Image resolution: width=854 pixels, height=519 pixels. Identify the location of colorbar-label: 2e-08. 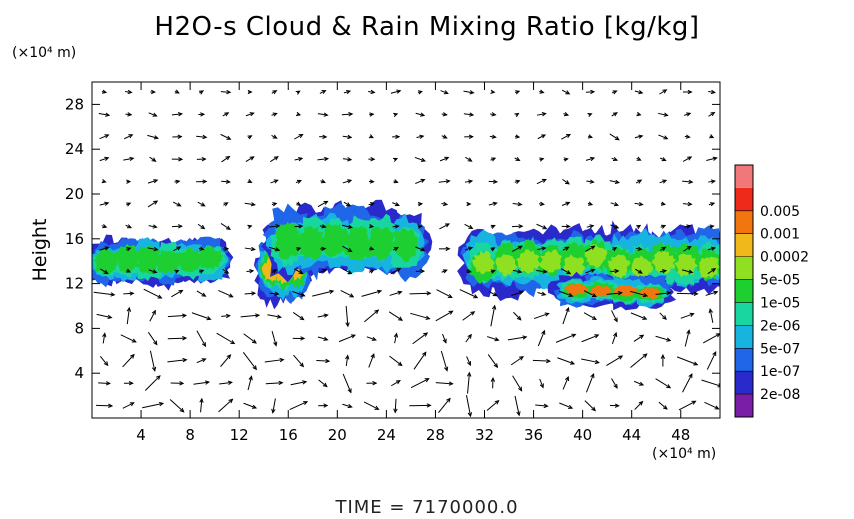
(780, 395).